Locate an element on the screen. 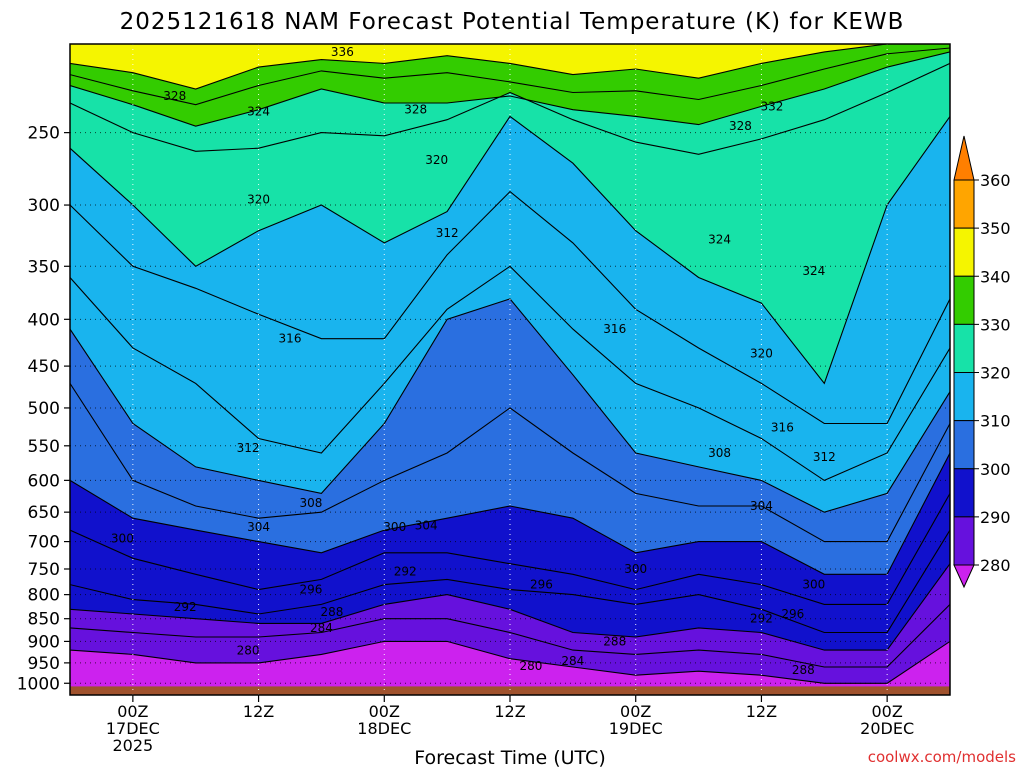  x-tick-label: 19DEC is located at coordinates (636, 728).